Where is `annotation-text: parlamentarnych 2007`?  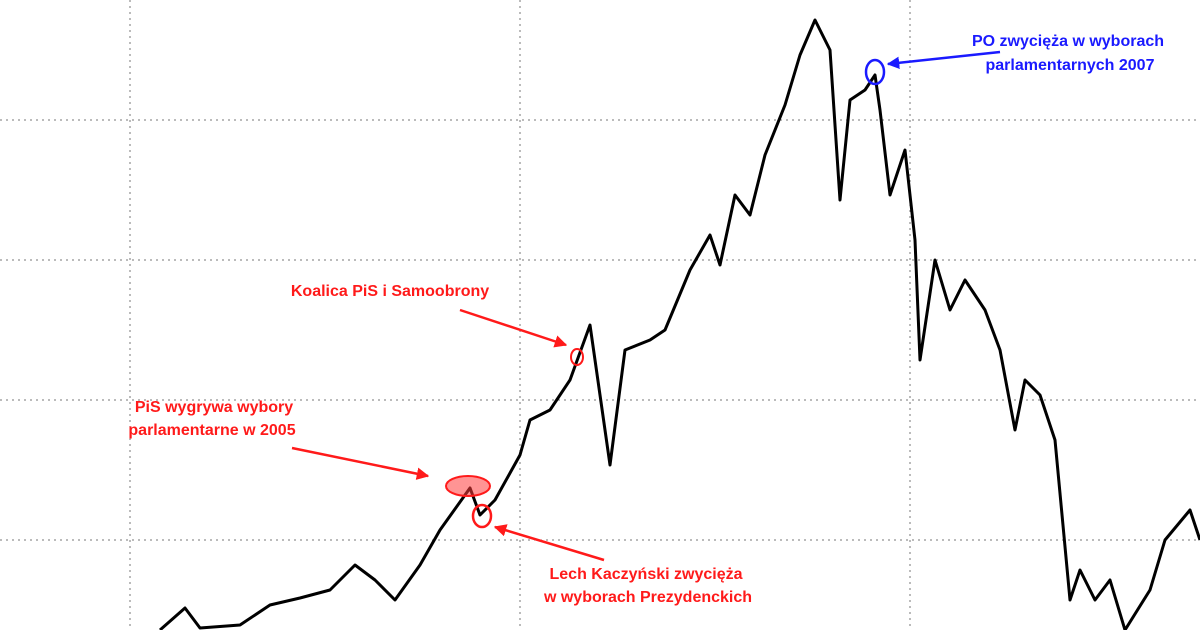 annotation-text: parlamentarnych 2007 is located at coordinates (1070, 65).